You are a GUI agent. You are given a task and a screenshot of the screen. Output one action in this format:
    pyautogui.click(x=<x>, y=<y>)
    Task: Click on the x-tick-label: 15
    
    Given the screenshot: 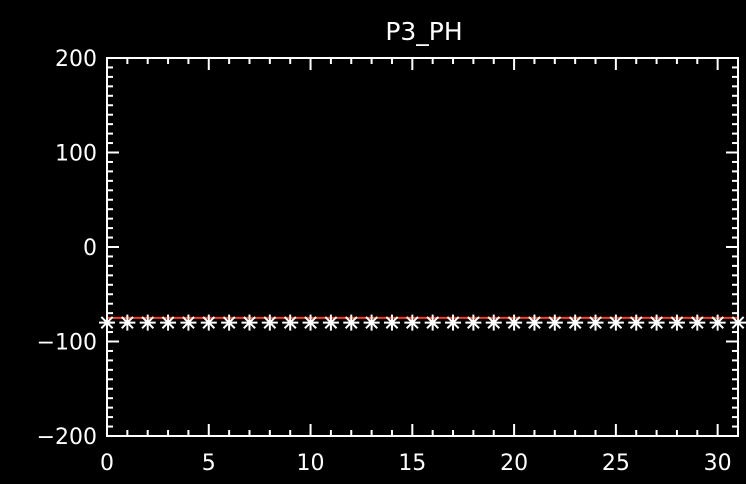 What is the action you would take?
    pyautogui.click(x=412, y=463)
    